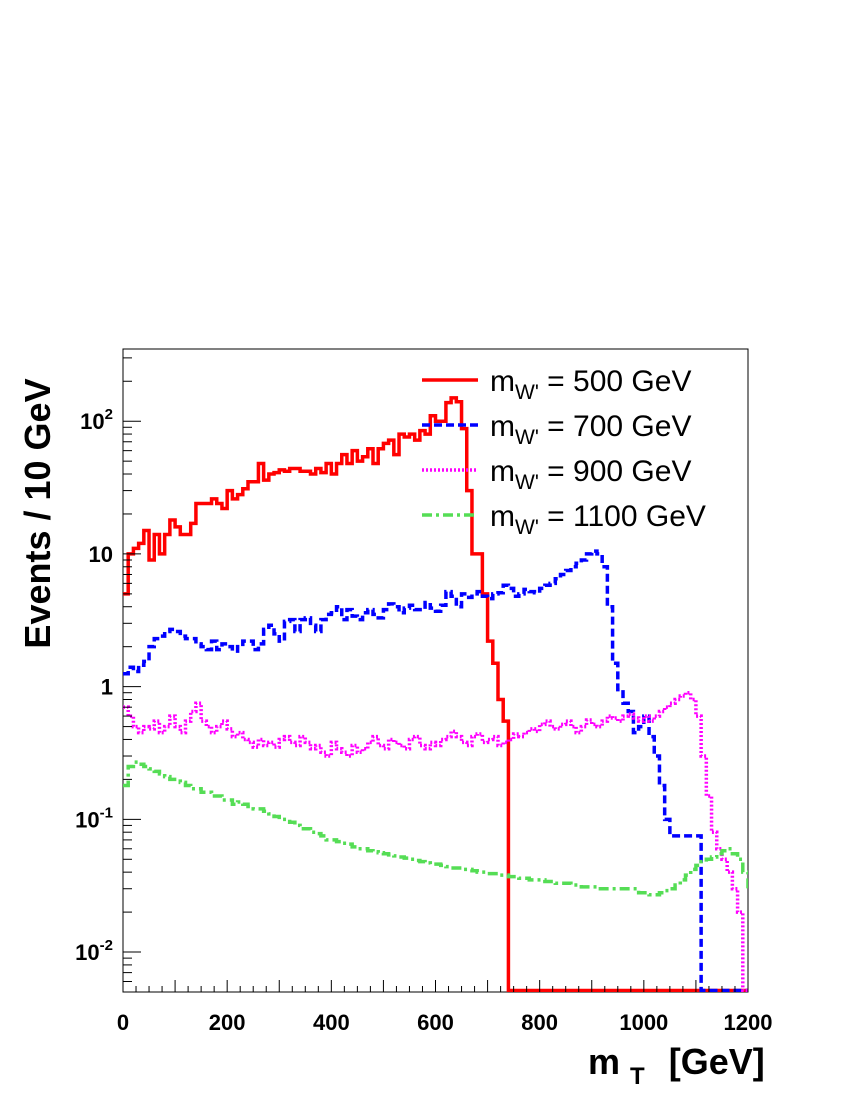 The width and height of the screenshot is (850, 1105). What do you see at coordinates (598, 519) in the screenshot?
I see `legend-label-1100: mW' = 1100 GeV` at bounding box center [598, 519].